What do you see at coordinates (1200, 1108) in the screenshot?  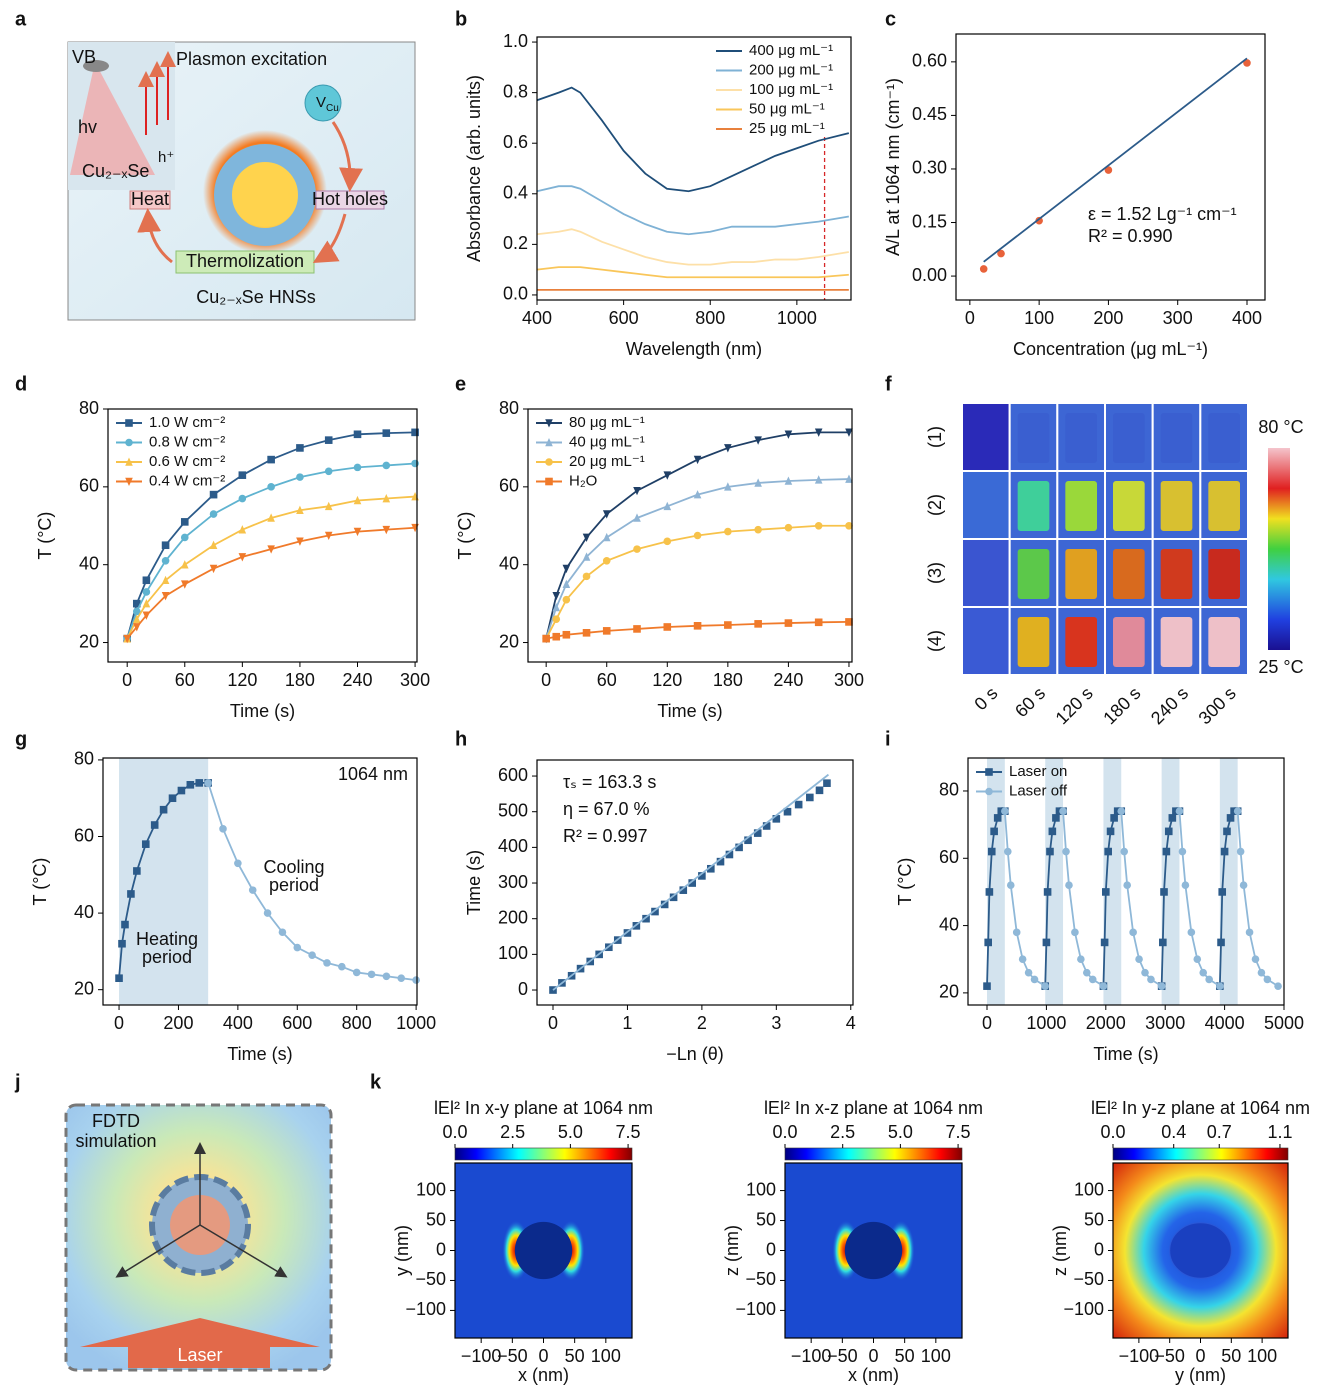 I see `heatmap-title: lEl² In y-z plane at 1064 nm` at bounding box center [1200, 1108].